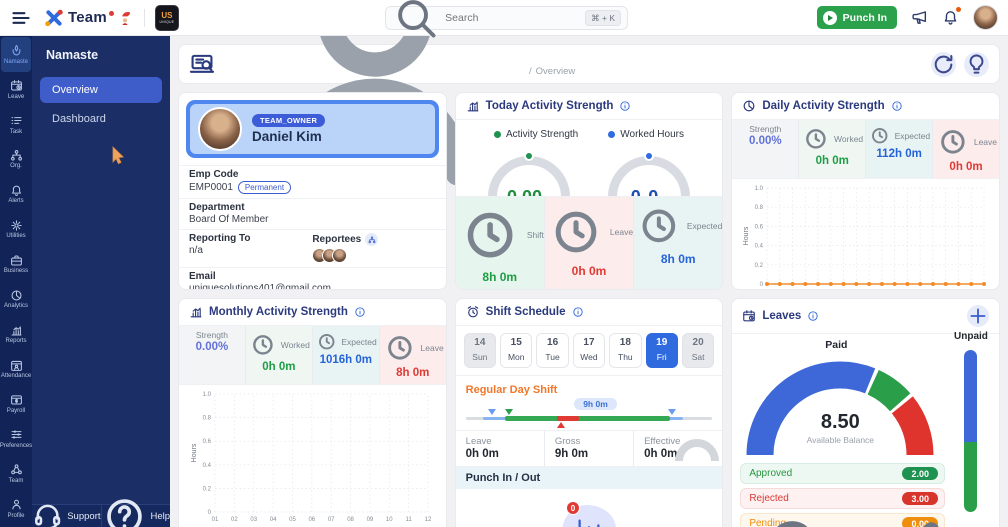 This screenshot has height=527, width=1008. What do you see at coordinates (16, 508) in the screenshot?
I see `rail-item-profile: Profile` at bounding box center [16, 508].